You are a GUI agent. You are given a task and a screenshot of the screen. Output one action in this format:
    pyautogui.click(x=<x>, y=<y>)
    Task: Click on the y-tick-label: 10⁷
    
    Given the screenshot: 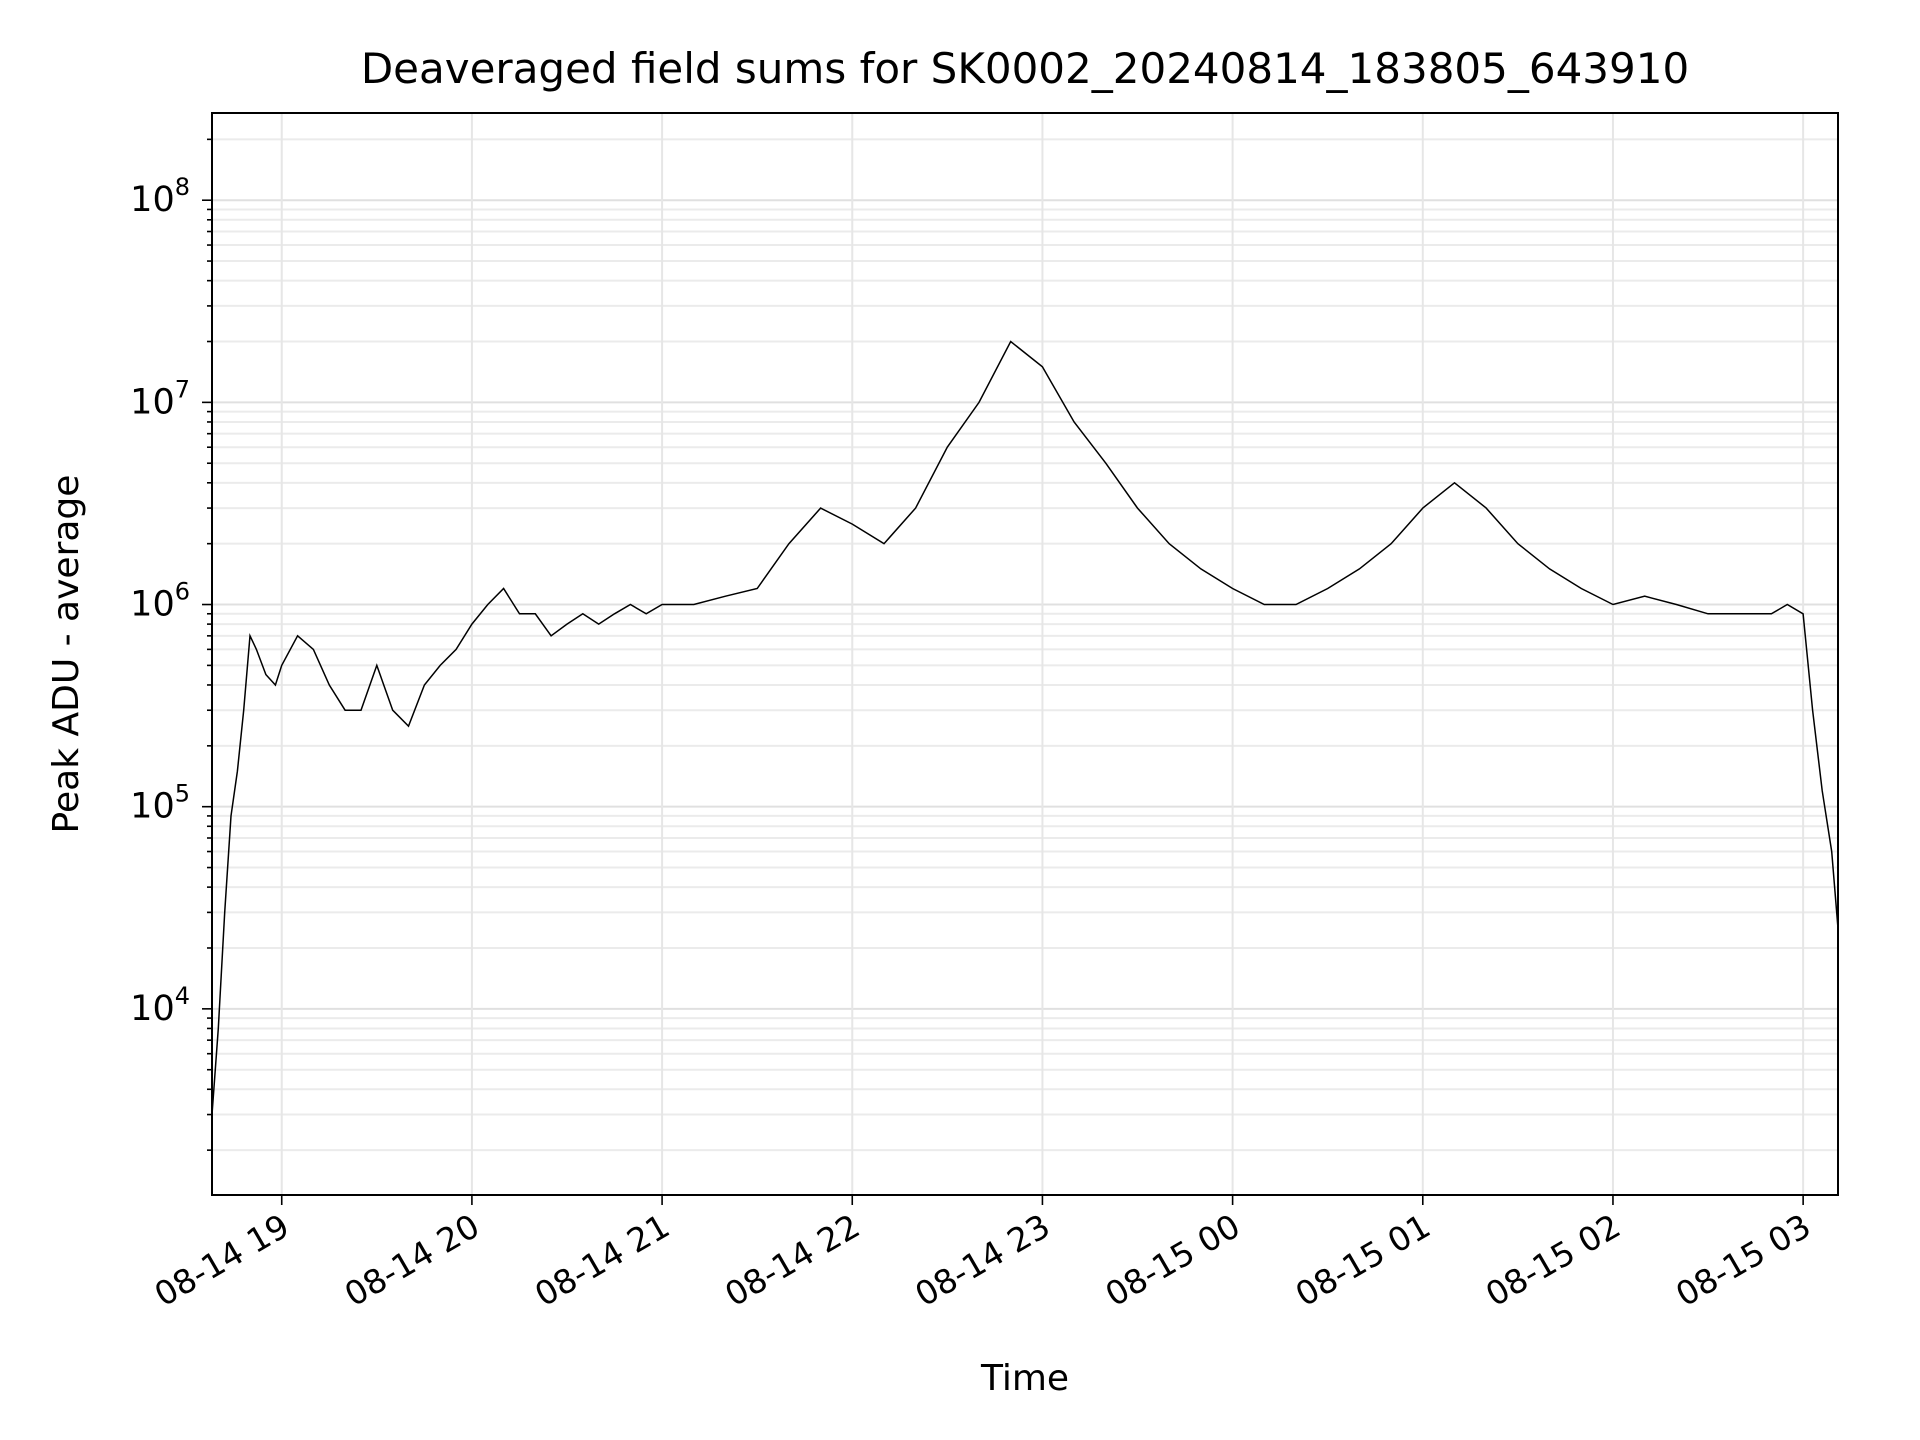 What is the action you would take?
    pyautogui.click(x=160, y=398)
    